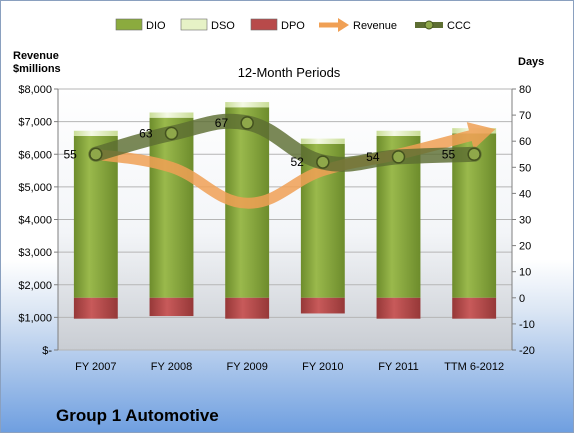  Describe the element at coordinates (194, 24) in the screenshot. I see `legend-swatch-dso` at that location.